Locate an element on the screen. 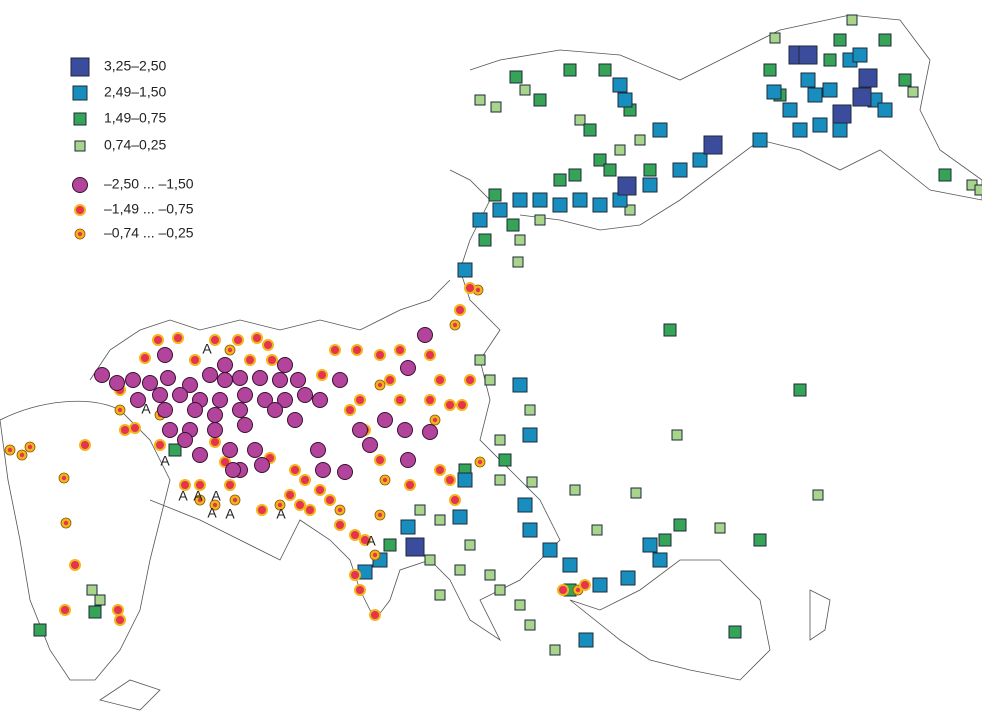 The height and width of the screenshot is (724, 982). legend-label: –1,49 ... –0,75 is located at coordinates (149, 209).